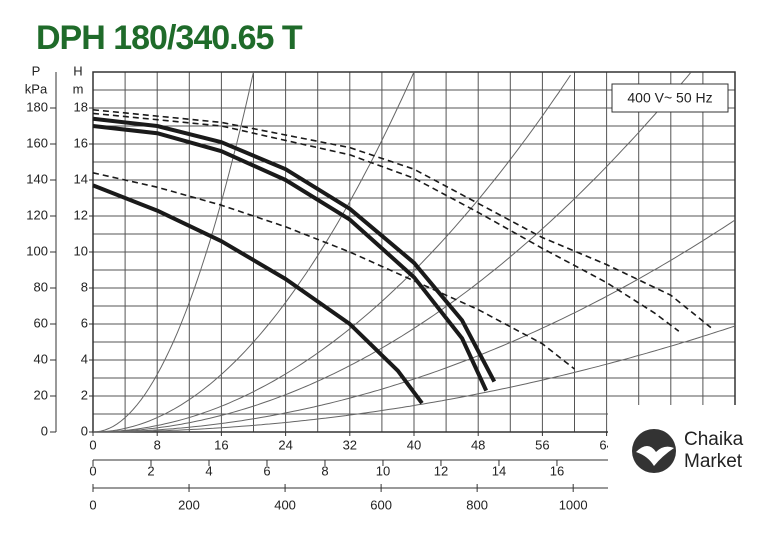  I want to click on annotation-box, so click(670, 98).